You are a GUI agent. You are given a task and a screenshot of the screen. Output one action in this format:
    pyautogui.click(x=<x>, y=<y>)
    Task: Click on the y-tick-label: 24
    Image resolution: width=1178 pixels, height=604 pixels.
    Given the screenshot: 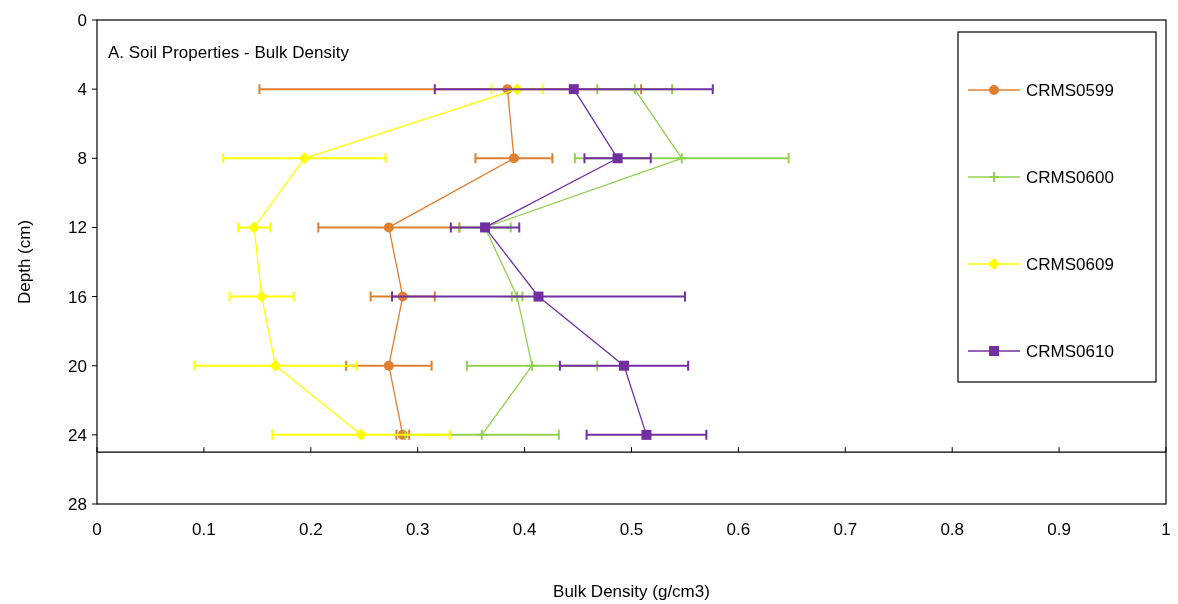 What is the action you would take?
    pyautogui.click(x=77, y=435)
    